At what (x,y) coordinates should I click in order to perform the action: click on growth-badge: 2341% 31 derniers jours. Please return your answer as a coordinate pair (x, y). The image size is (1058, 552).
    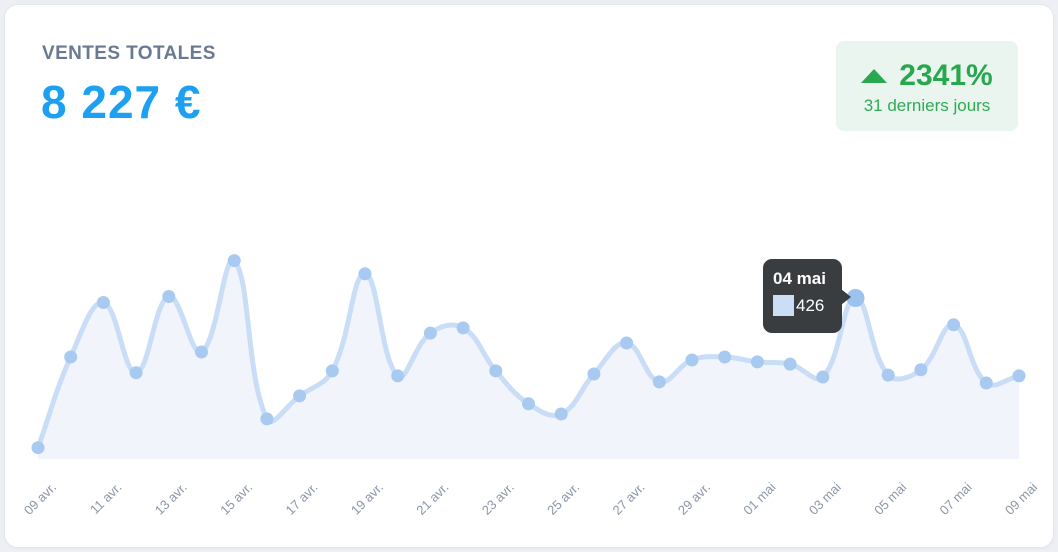
    Looking at the image, I should click on (927, 86).